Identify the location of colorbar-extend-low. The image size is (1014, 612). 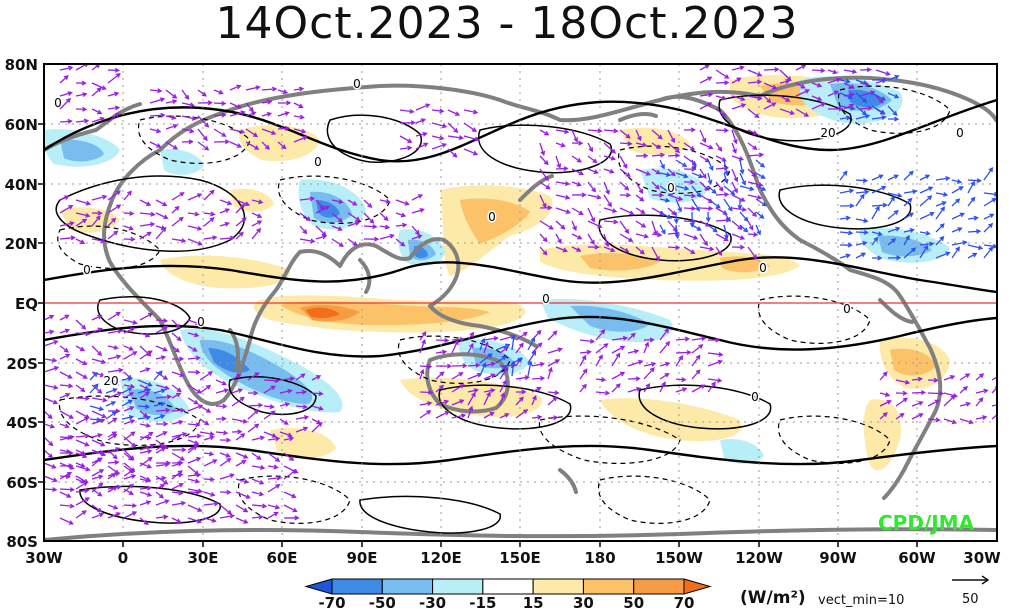
(318, 586).